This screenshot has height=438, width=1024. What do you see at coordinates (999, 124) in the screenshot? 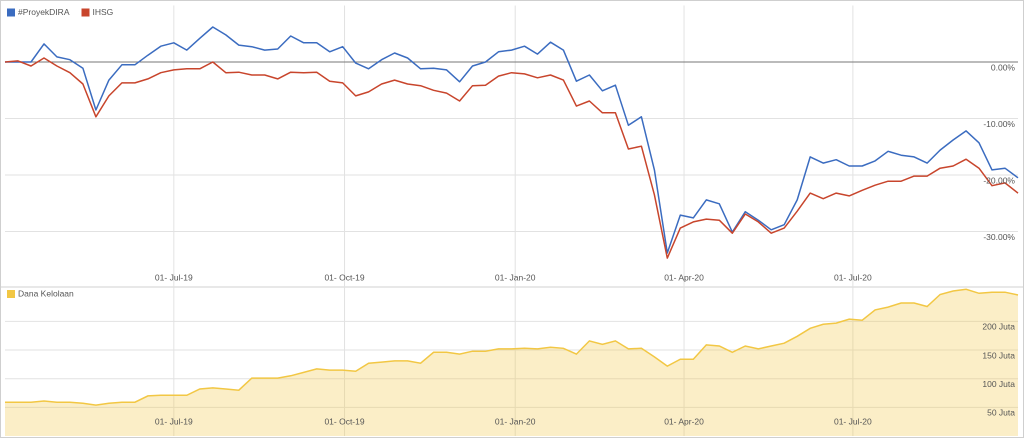
I see `y-tick-label: -10.00%` at bounding box center [999, 124].